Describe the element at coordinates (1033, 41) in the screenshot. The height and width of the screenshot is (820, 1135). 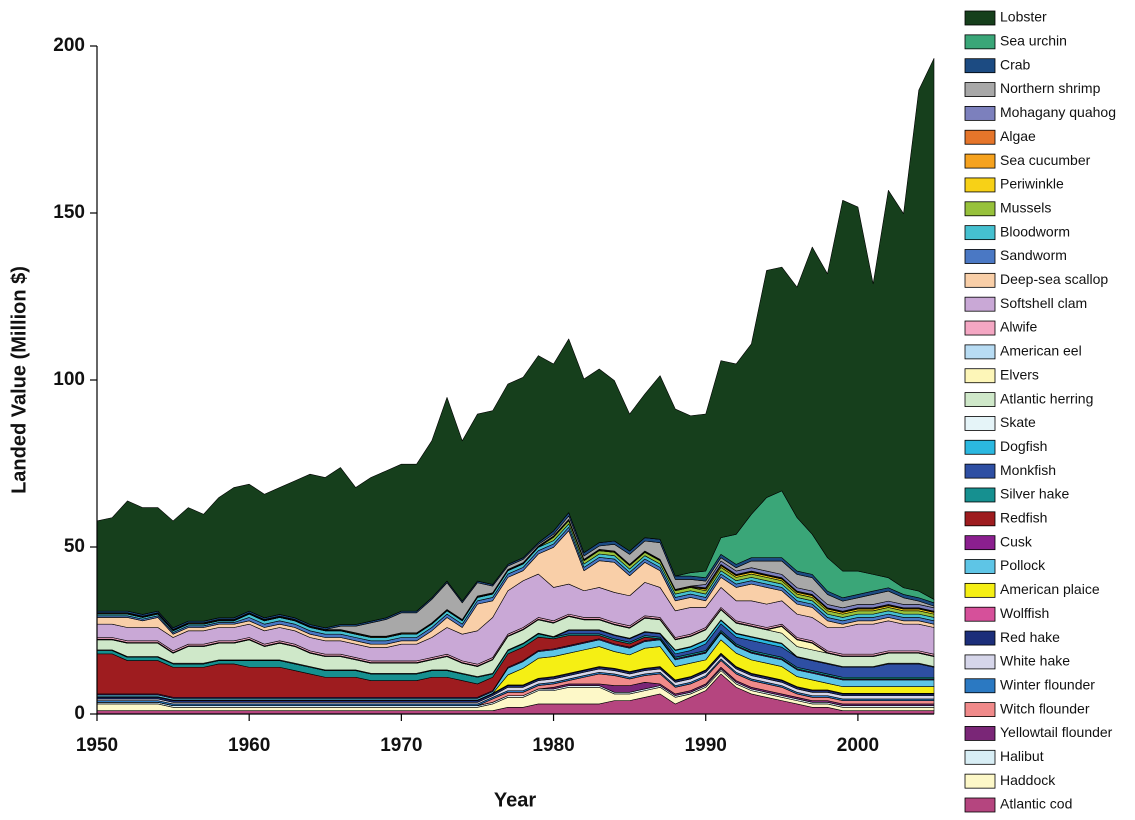
I see `legend-label: Sea urchin` at that location.